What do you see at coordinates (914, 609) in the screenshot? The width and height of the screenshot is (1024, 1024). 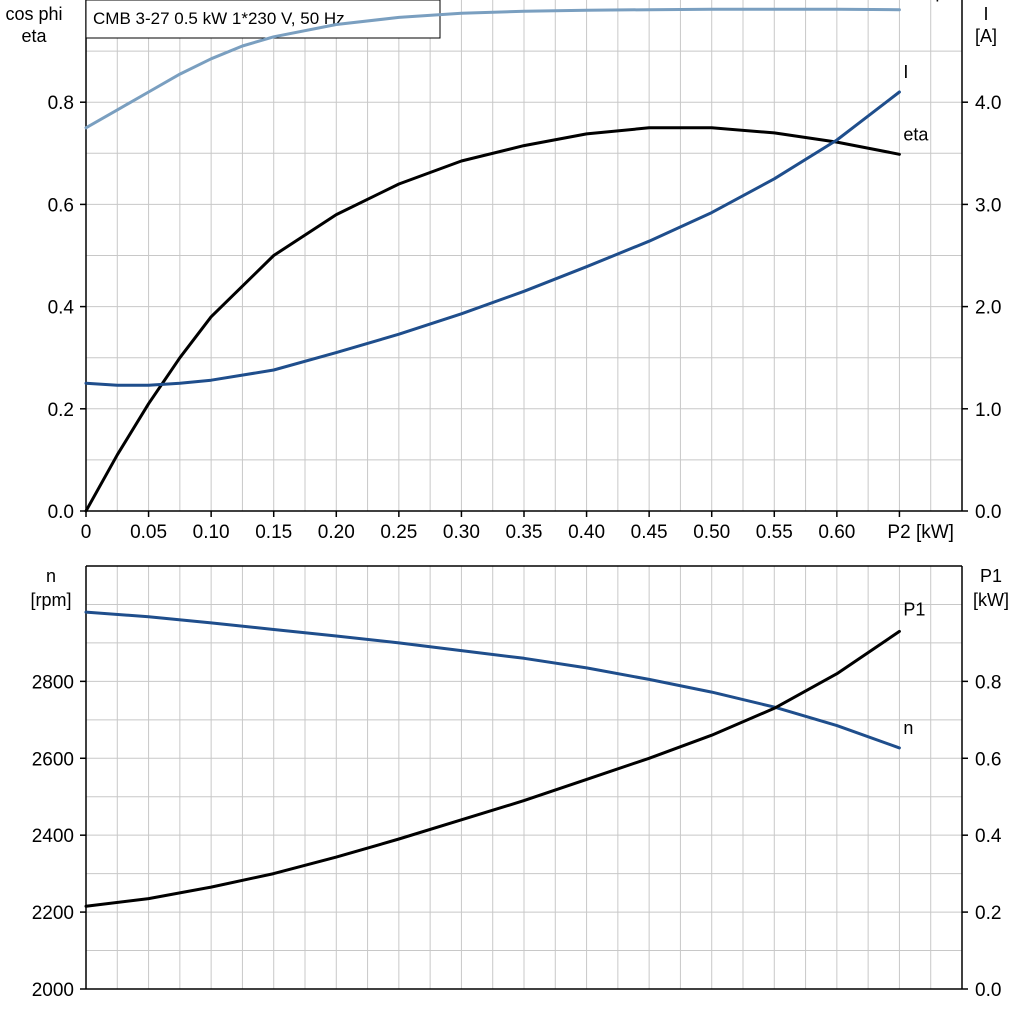 I see `series-label-p1: P1` at bounding box center [914, 609].